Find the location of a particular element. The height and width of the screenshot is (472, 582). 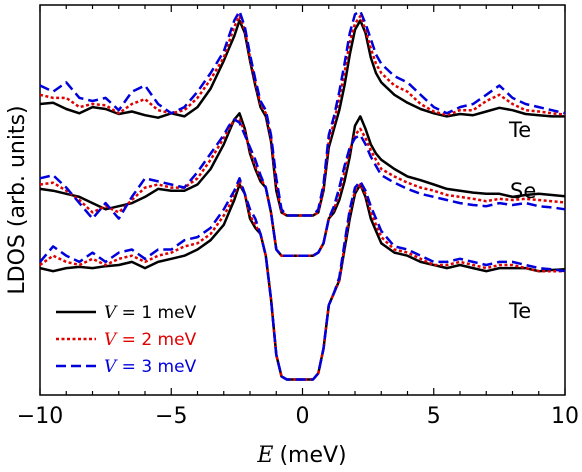

legend: V = 1 meV V = 2 meV V = 3 meV is located at coordinates (126, 340).